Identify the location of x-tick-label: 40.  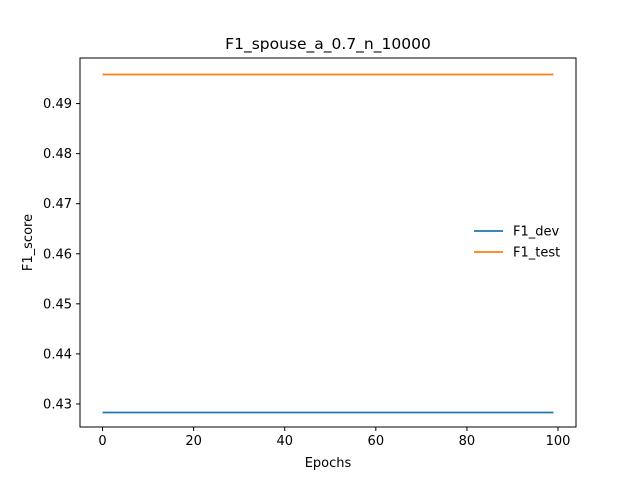
(284, 441).